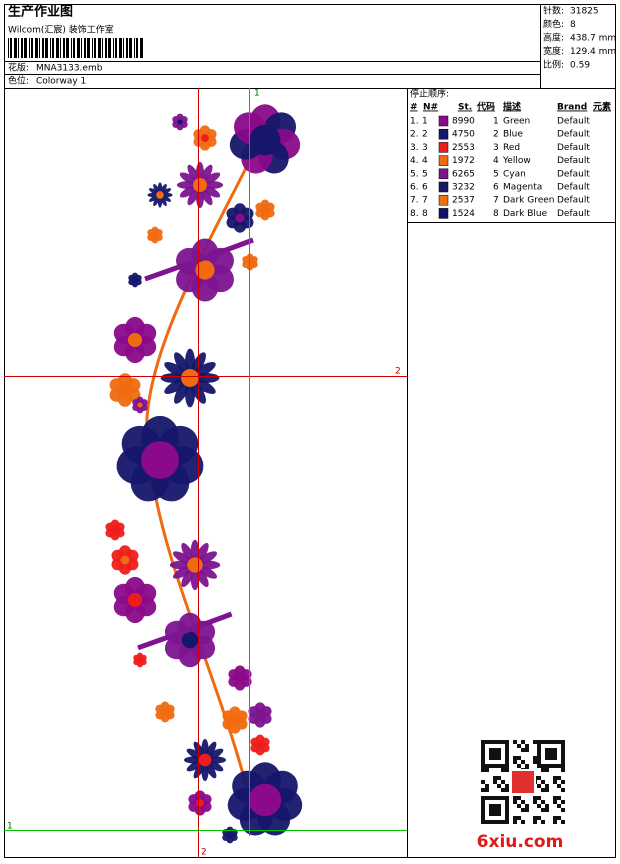  What do you see at coordinates (414, 201) in the screenshot?
I see `row-index: 7.` at bounding box center [414, 201].